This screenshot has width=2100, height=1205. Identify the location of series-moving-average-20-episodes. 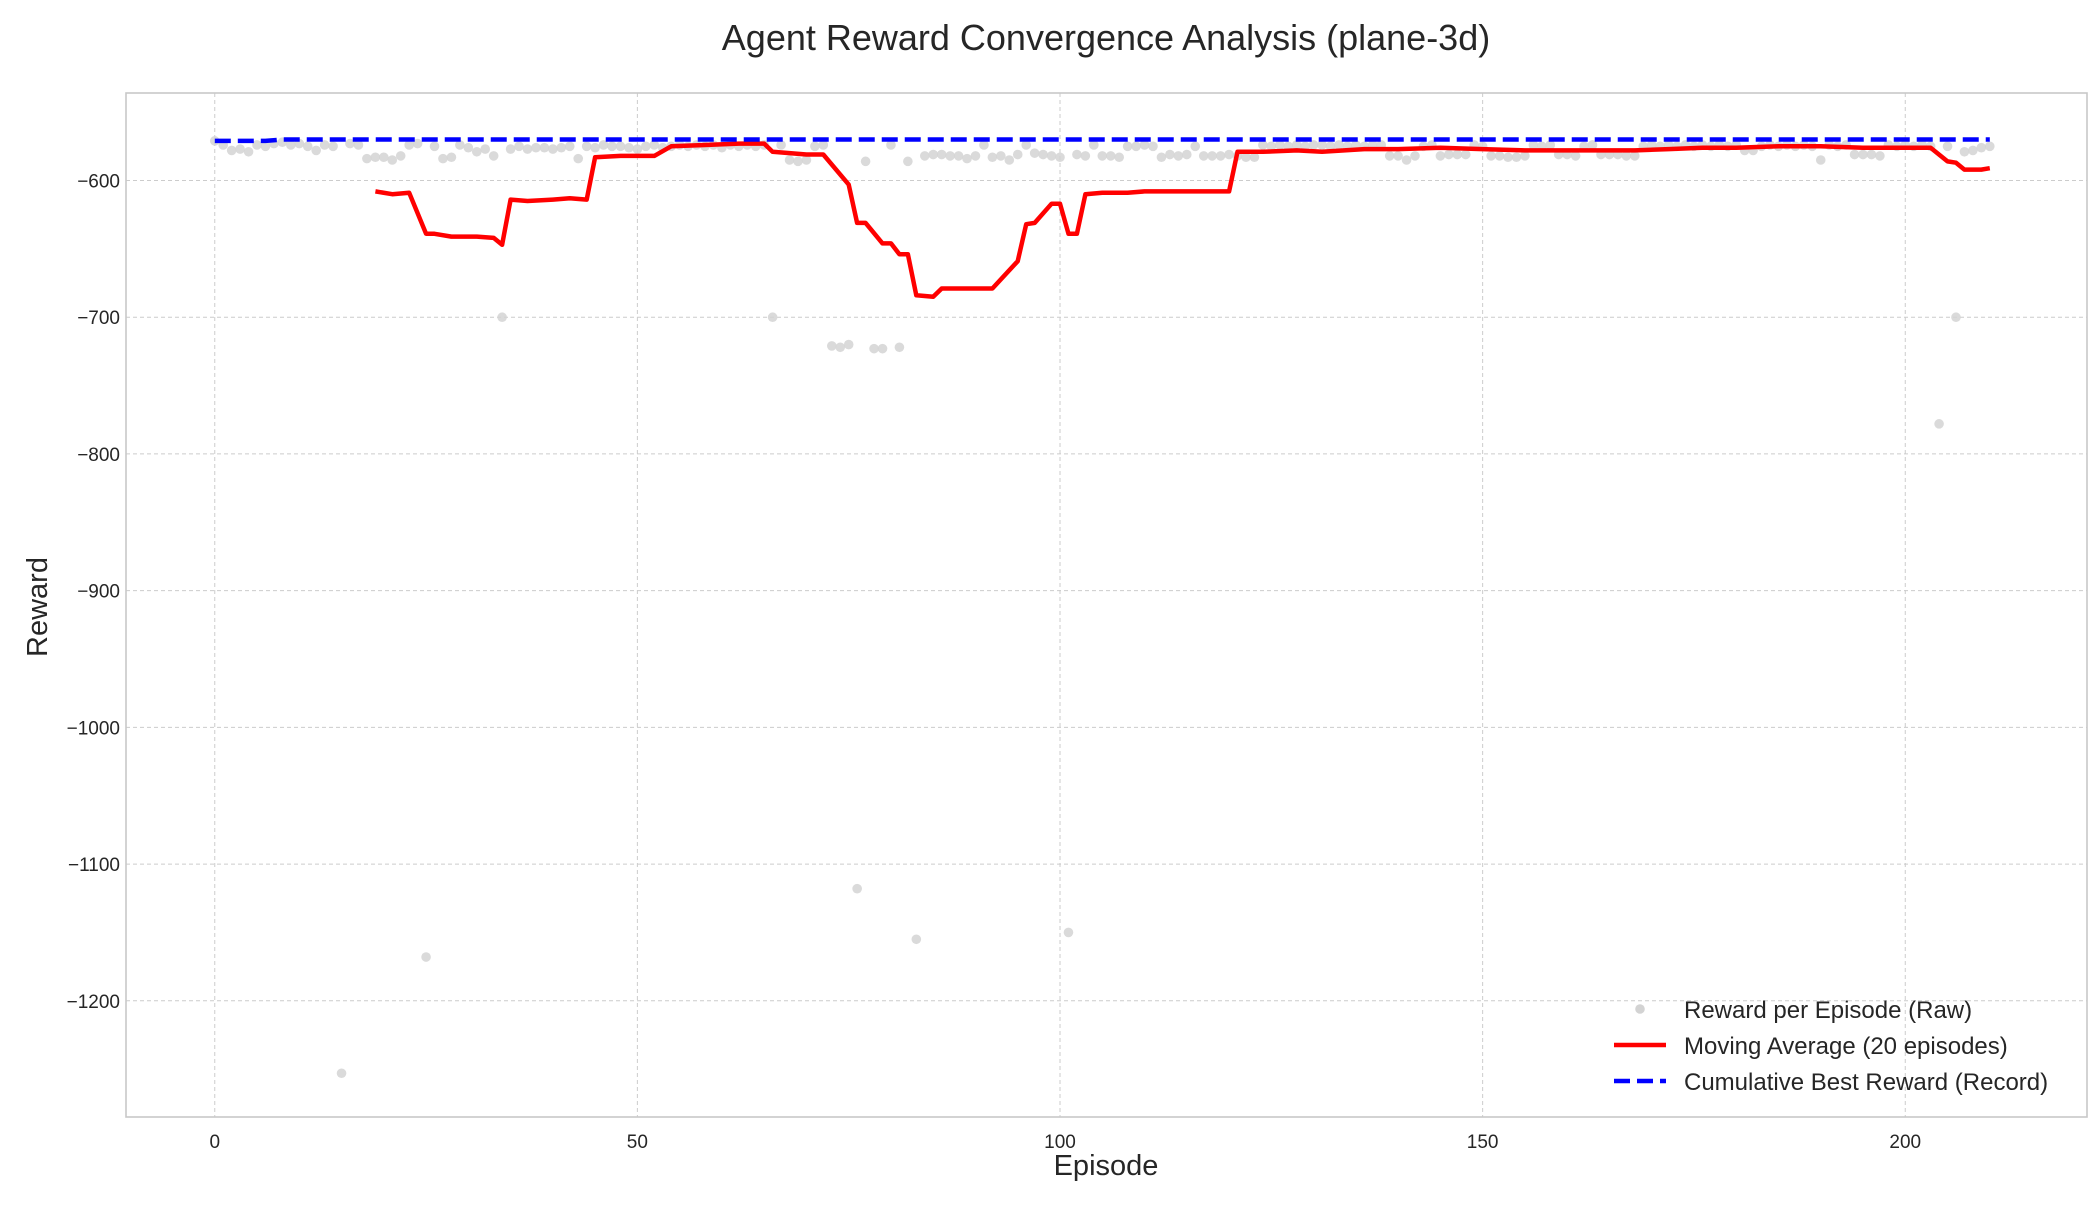
(1183, 220).